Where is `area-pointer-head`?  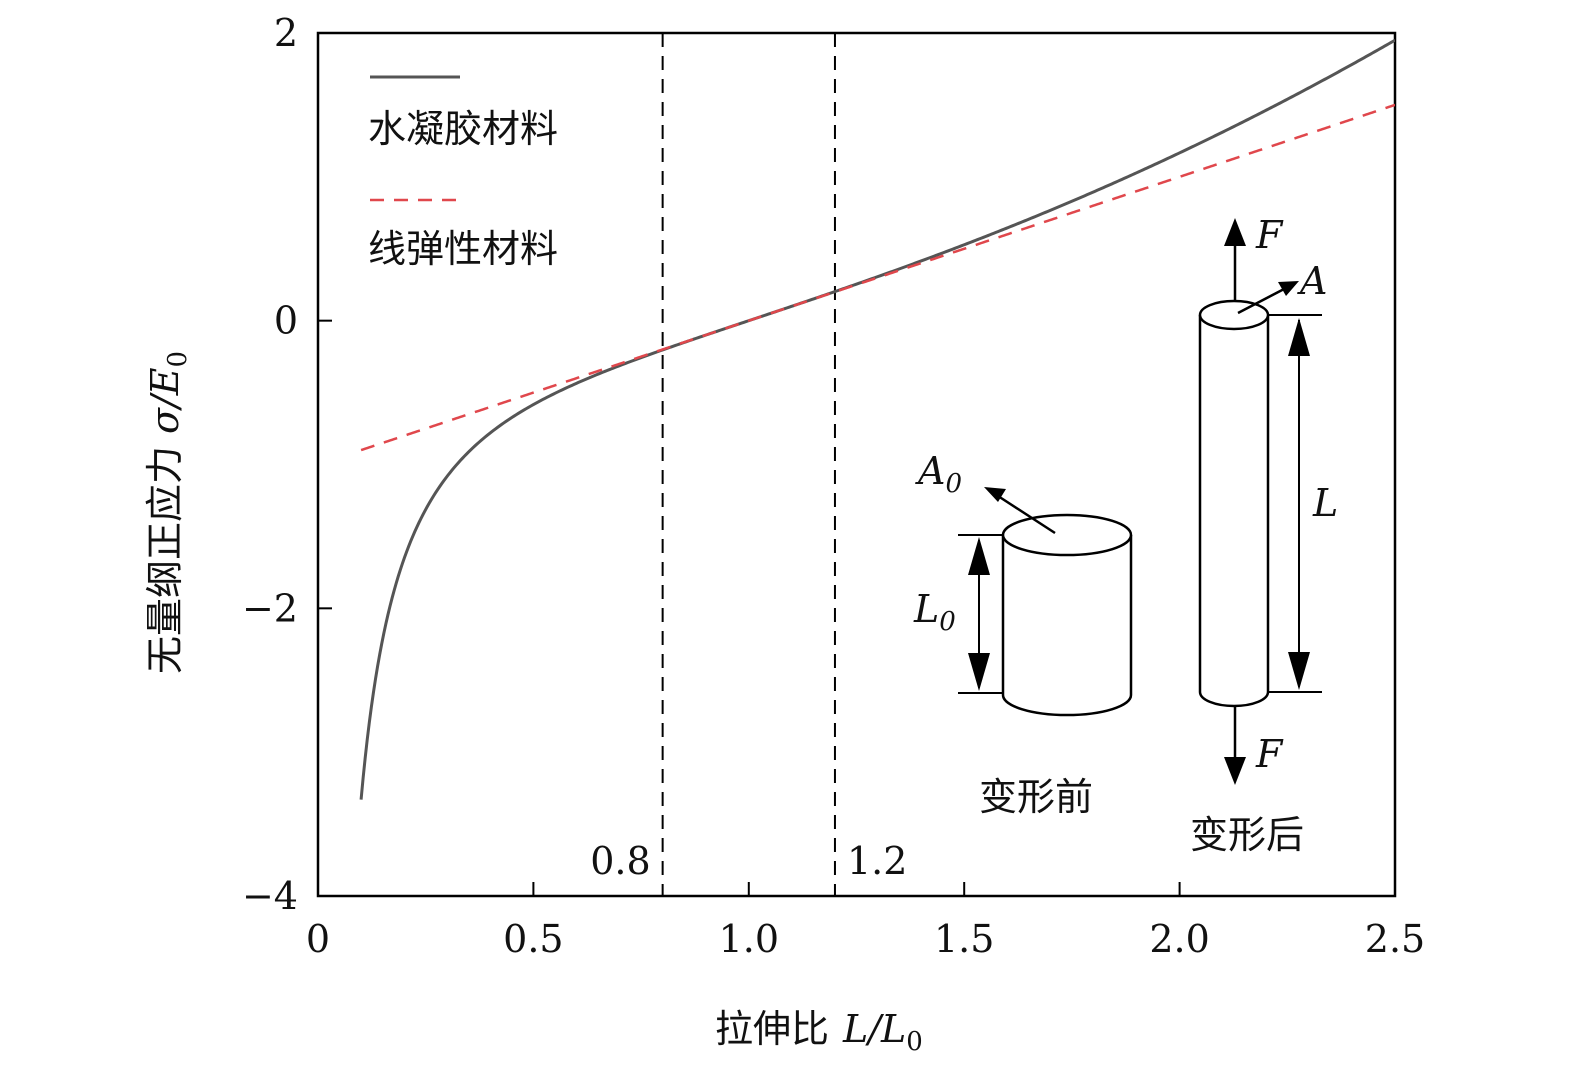
area-pointer-head is located at coordinates (1288, 288).